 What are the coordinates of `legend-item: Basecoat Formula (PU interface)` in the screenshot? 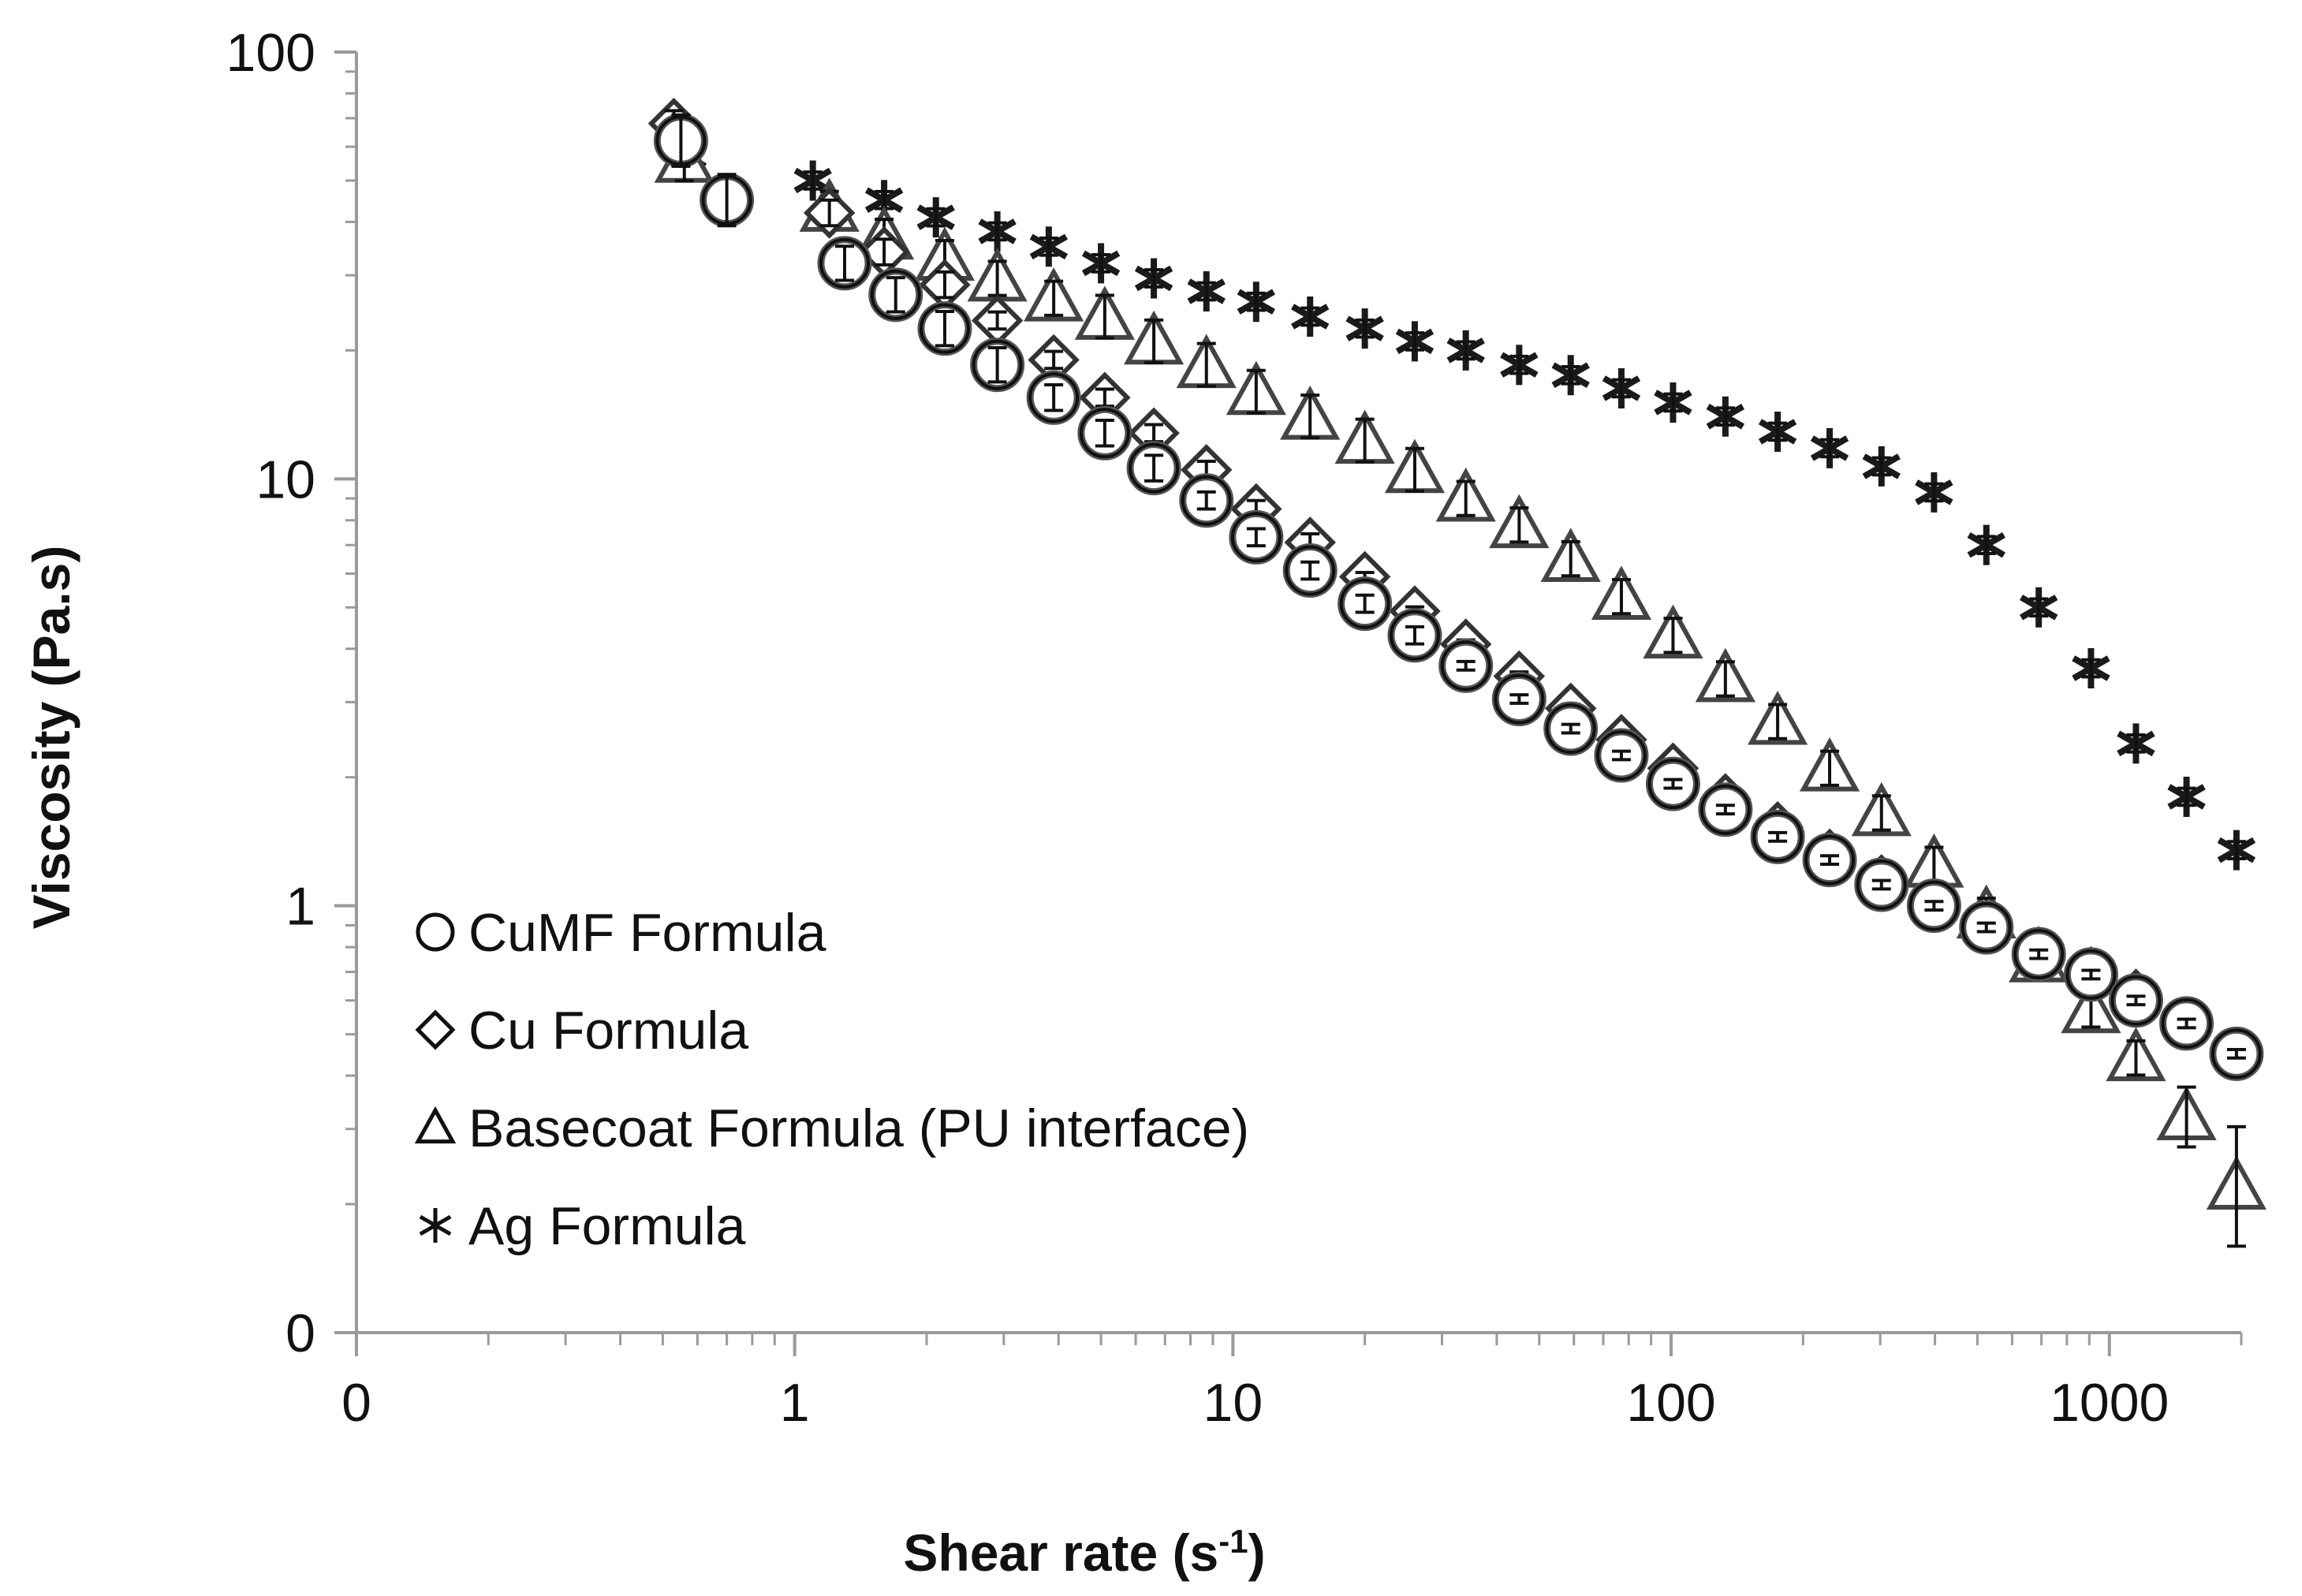 It's located at (831, 1128).